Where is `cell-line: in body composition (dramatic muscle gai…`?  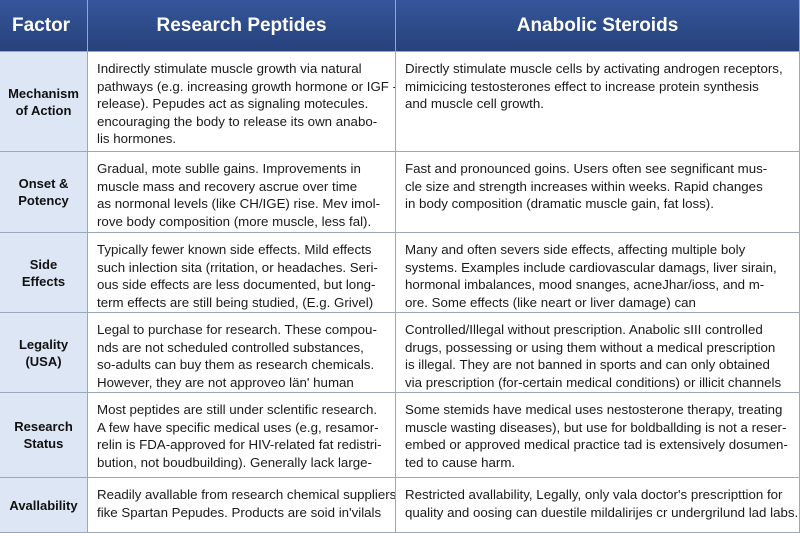
cell-line: in body composition (dramatic muscle gai… is located at coordinates (559, 203).